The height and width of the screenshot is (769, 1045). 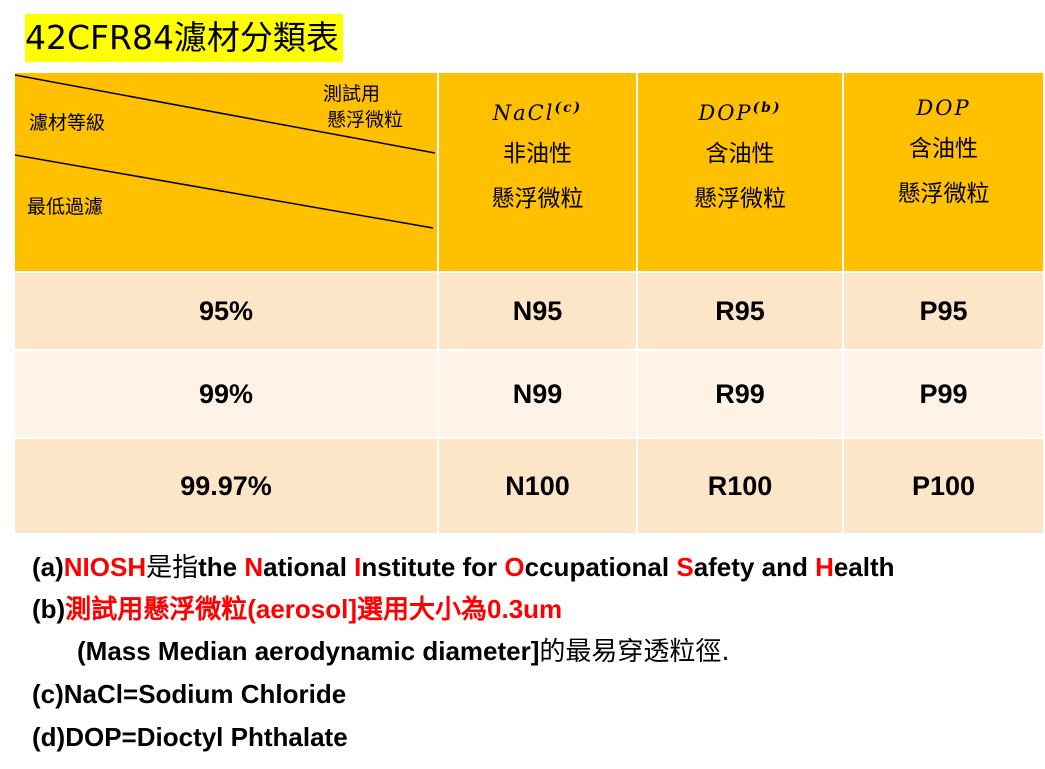 What do you see at coordinates (740, 199) in the screenshot?
I see `header-col-dop-b-line2: 懸浮微粒` at bounding box center [740, 199].